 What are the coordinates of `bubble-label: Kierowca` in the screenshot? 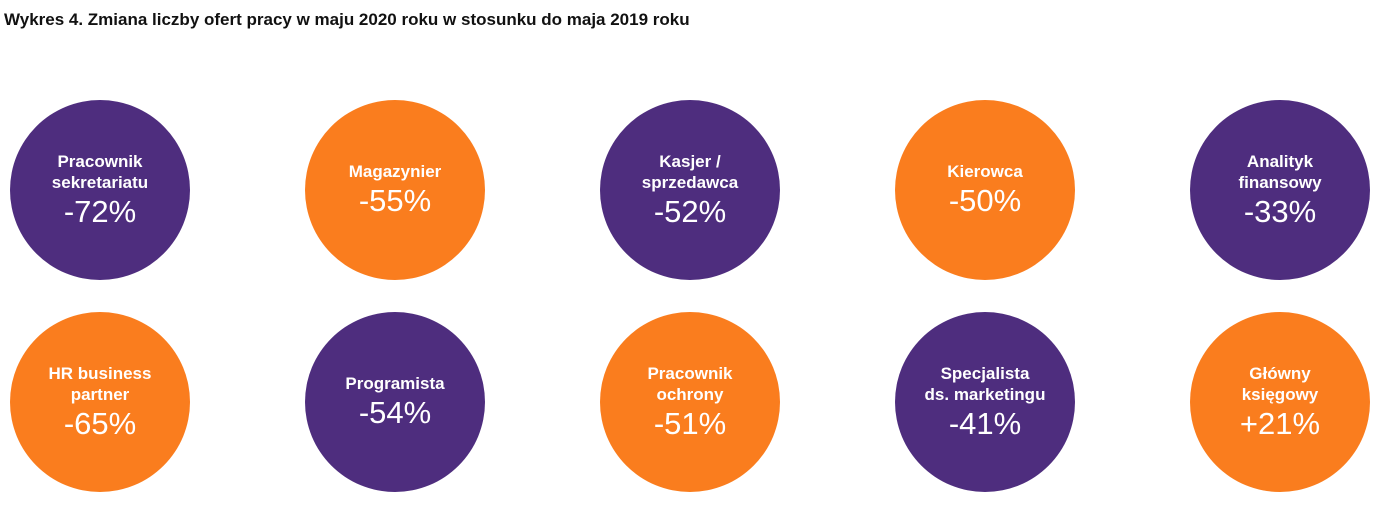 It's located at (985, 171).